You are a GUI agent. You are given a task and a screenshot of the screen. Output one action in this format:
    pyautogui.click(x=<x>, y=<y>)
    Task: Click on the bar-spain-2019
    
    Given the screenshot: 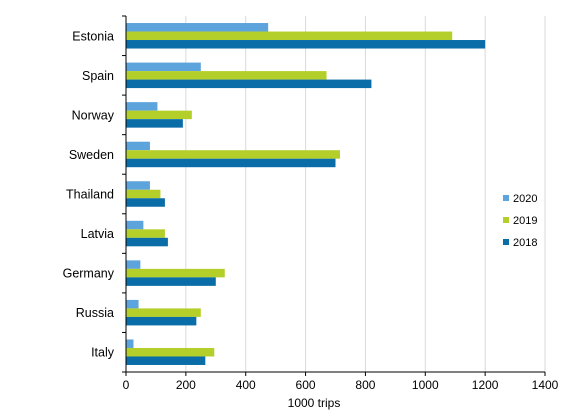 What is the action you would take?
    pyautogui.click(x=226, y=75)
    